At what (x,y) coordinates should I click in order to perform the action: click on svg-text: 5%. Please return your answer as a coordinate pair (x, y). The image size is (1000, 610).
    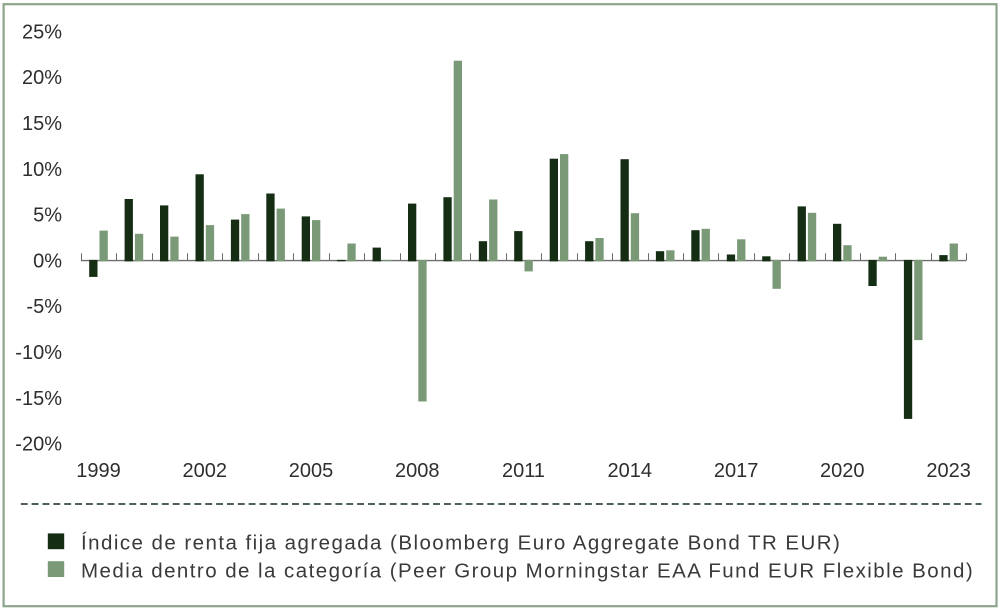
    Looking at the image, I should click on (47, 216).